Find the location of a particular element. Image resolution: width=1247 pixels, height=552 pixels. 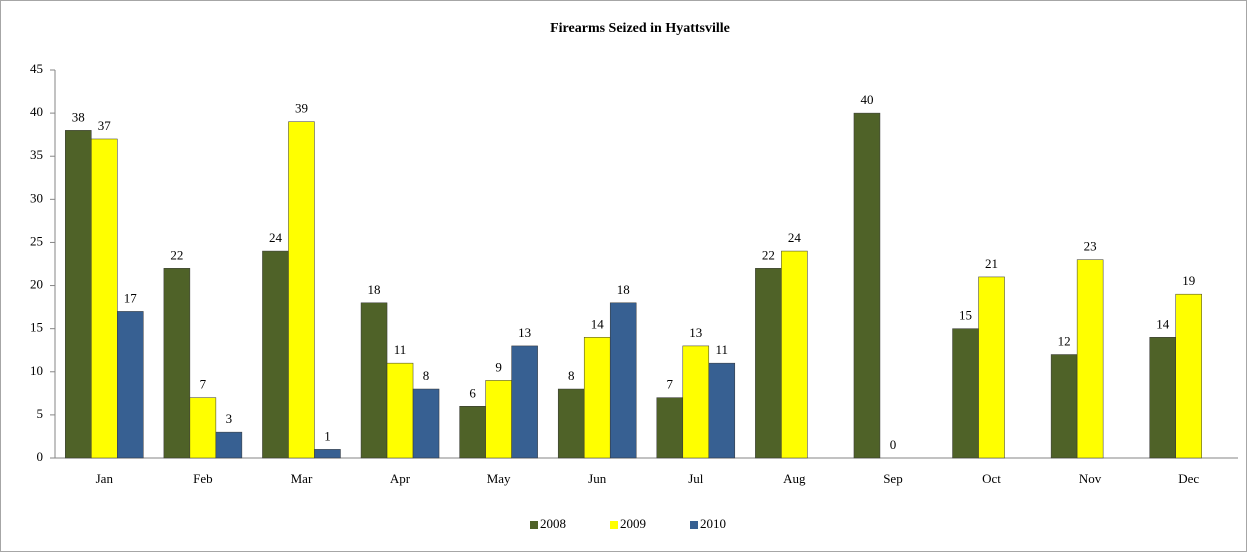

x-tick-label: Jan is located at coordinates (105, 478).